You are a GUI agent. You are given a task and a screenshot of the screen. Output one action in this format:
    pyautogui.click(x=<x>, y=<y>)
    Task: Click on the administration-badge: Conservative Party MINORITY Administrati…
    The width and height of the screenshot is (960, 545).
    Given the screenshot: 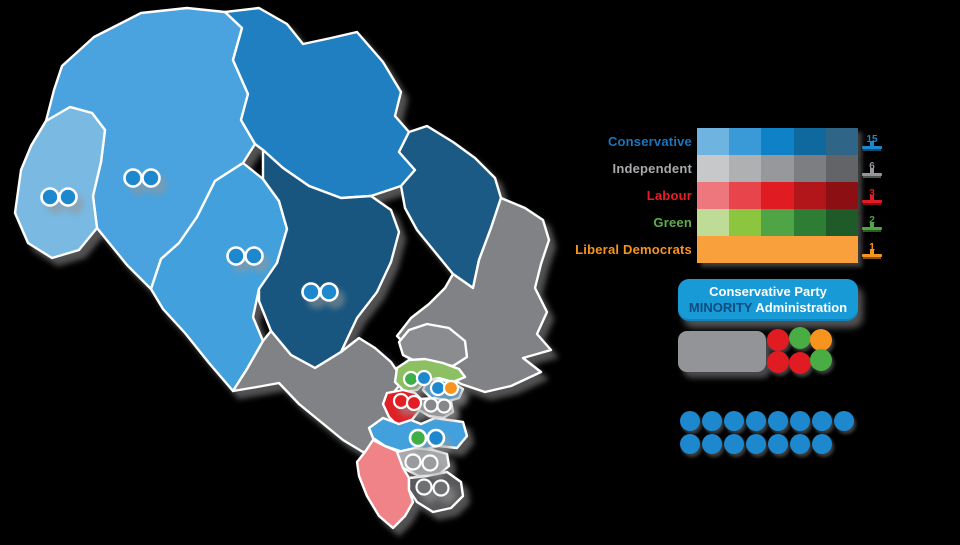 What is the action you would take?
    pyautogui.click(x=768, y=300)
    